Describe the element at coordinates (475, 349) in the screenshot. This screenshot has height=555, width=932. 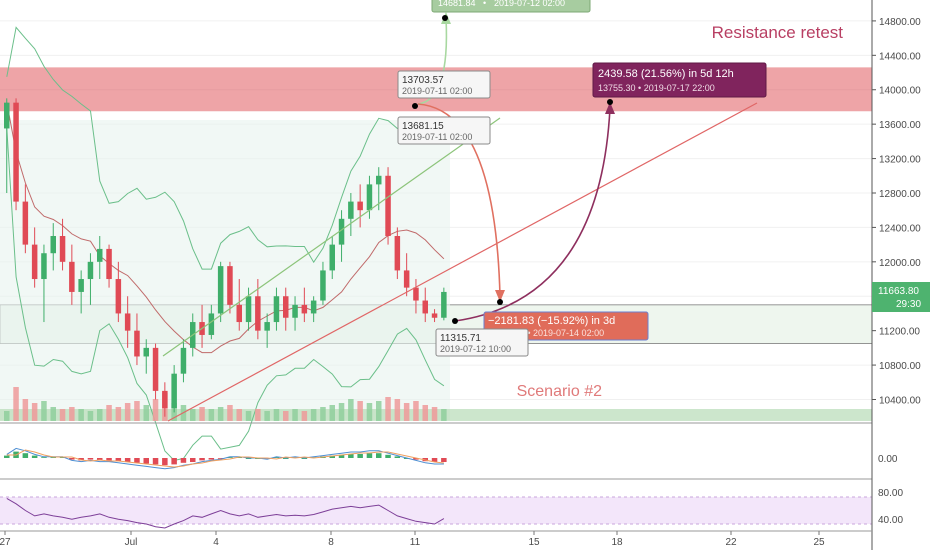
I see `svg-text: 2019-07-12 10:00` at that location.